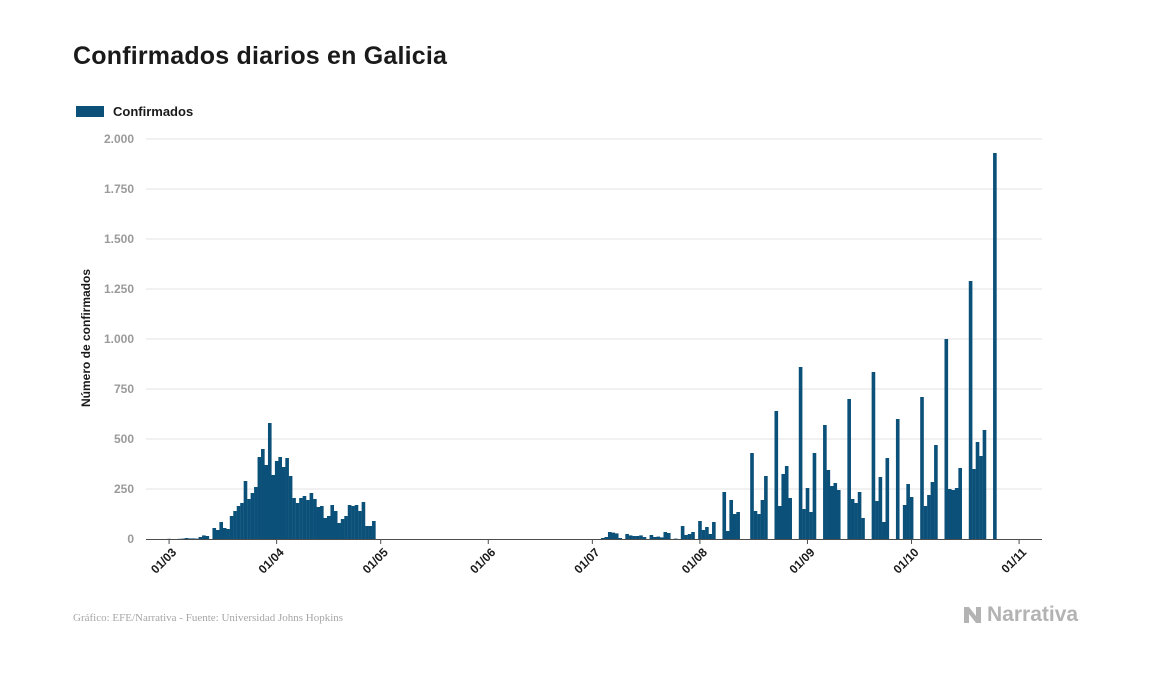  Describe the element at coordinates (906, 560) in the screenshot. I see `x-tick-label: 01/10` at that location.